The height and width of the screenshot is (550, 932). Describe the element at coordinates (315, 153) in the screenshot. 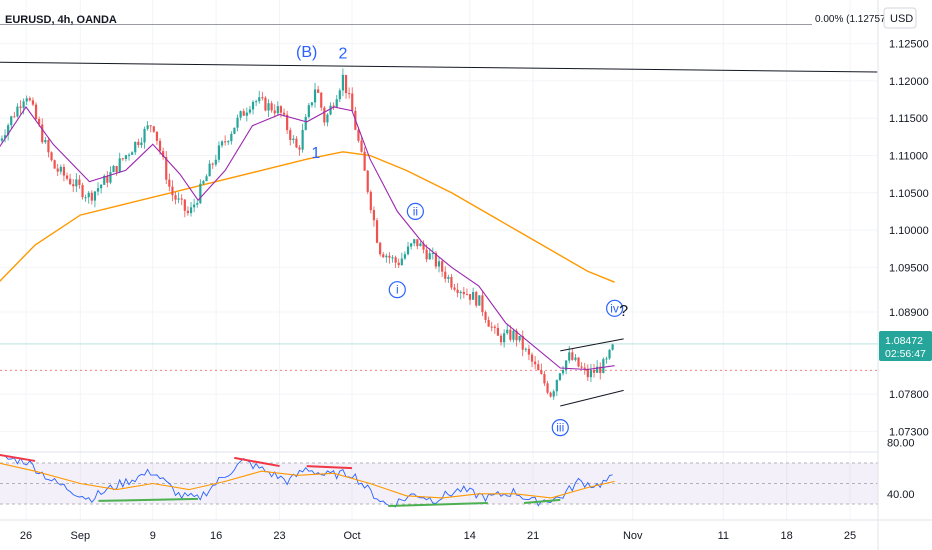

I see `wave-label: 1` at that location.